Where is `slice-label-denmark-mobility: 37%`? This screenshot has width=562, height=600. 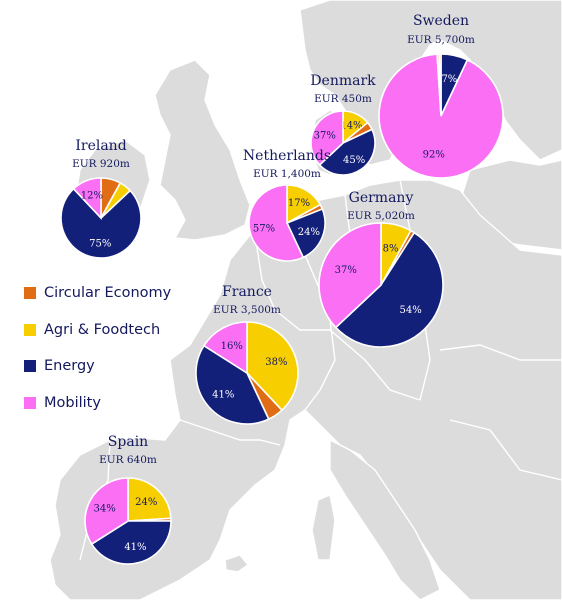 slice-label-denmark-mobility: 37% is located at coordinates (325, 136).